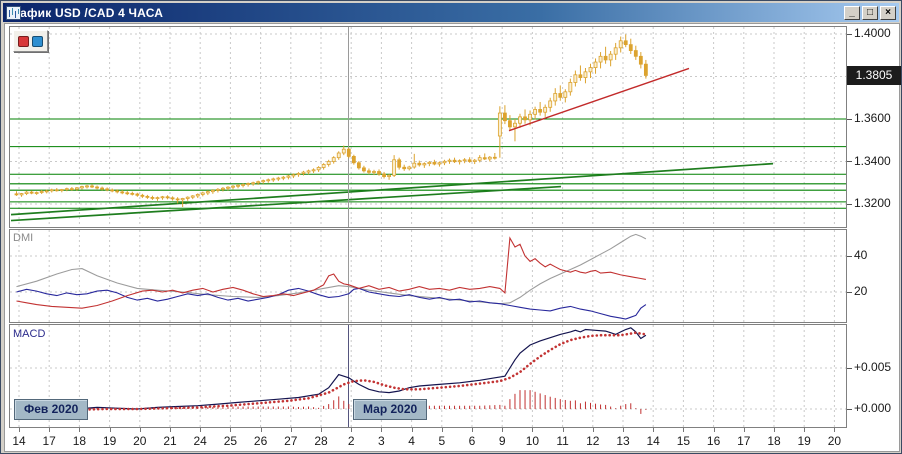 This screenshot has width=902, height=454. What do you see at coordinates (872, 118) in the screenshot?
I see `axis-value-label: 1.3600` at bounding box center [872, 118].